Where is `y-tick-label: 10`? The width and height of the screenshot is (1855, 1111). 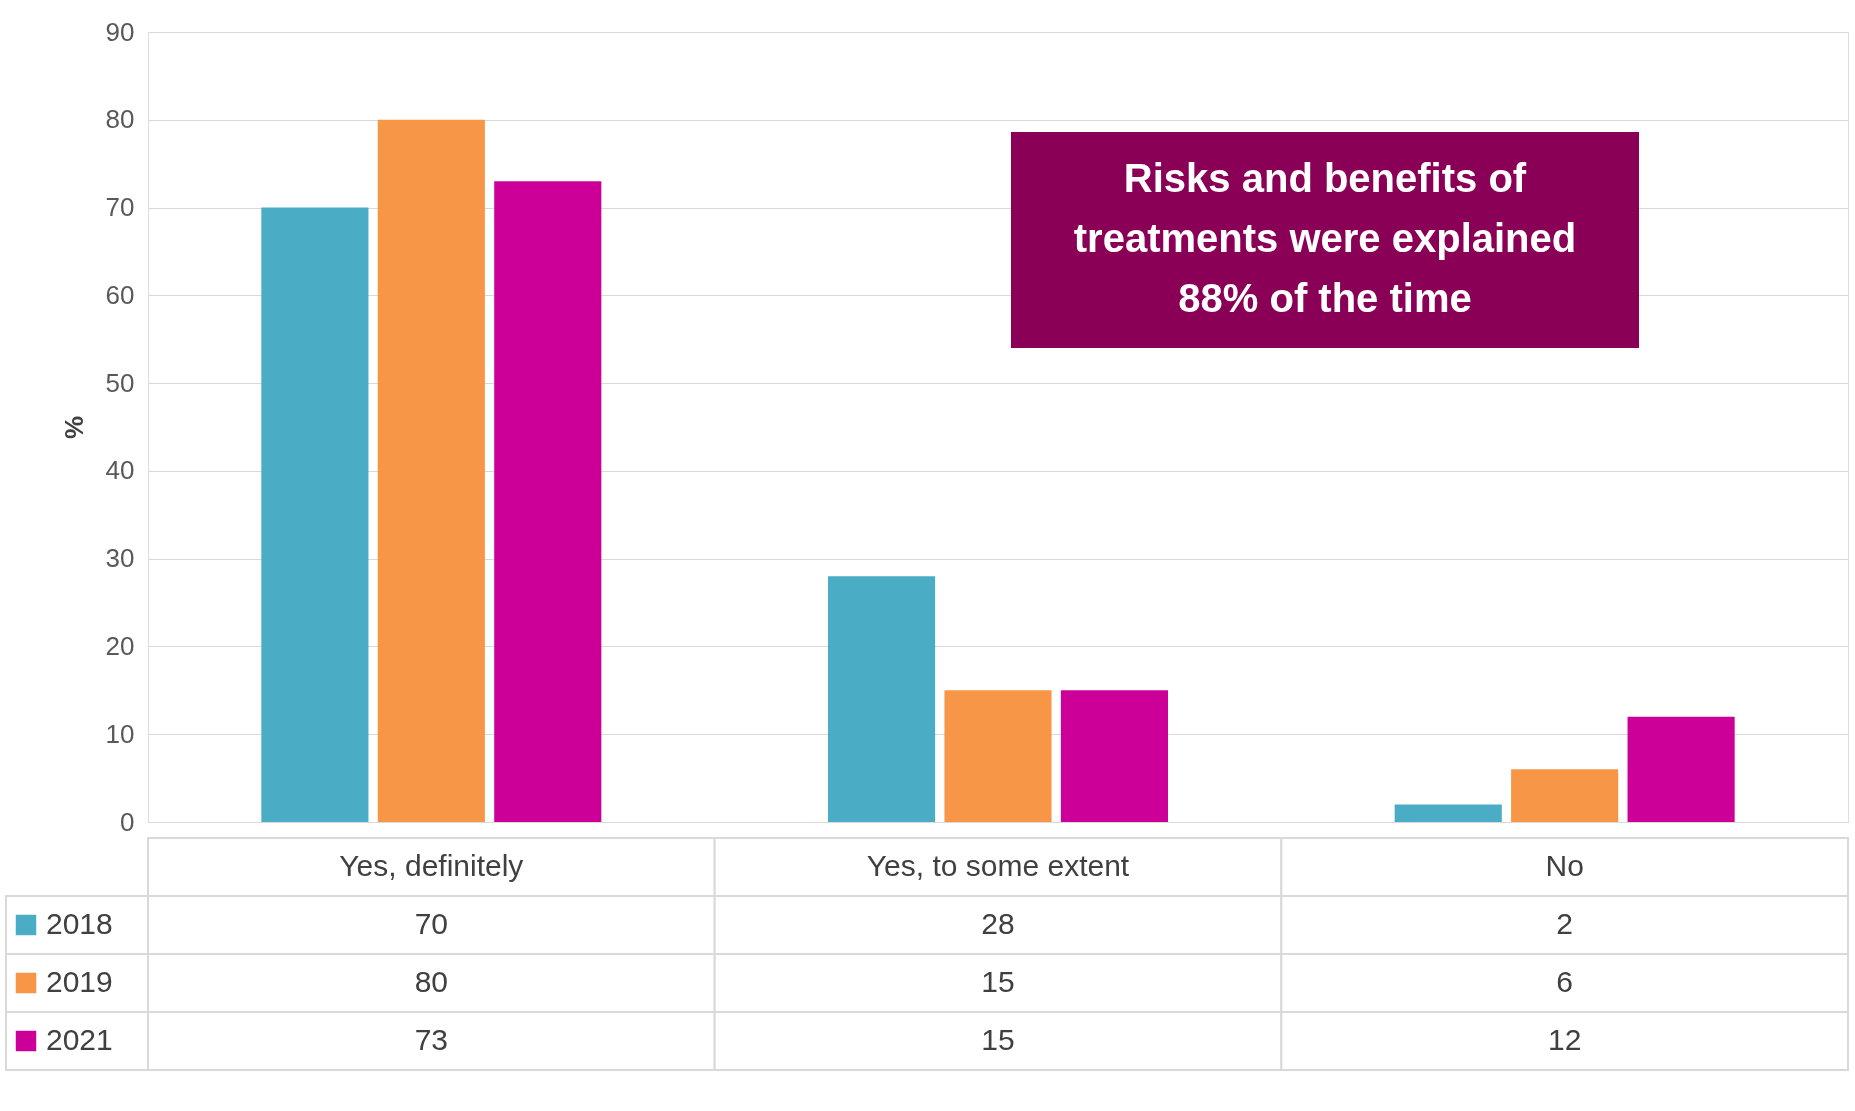 y-tick-label: 10 is located at coordinates (120, 733).